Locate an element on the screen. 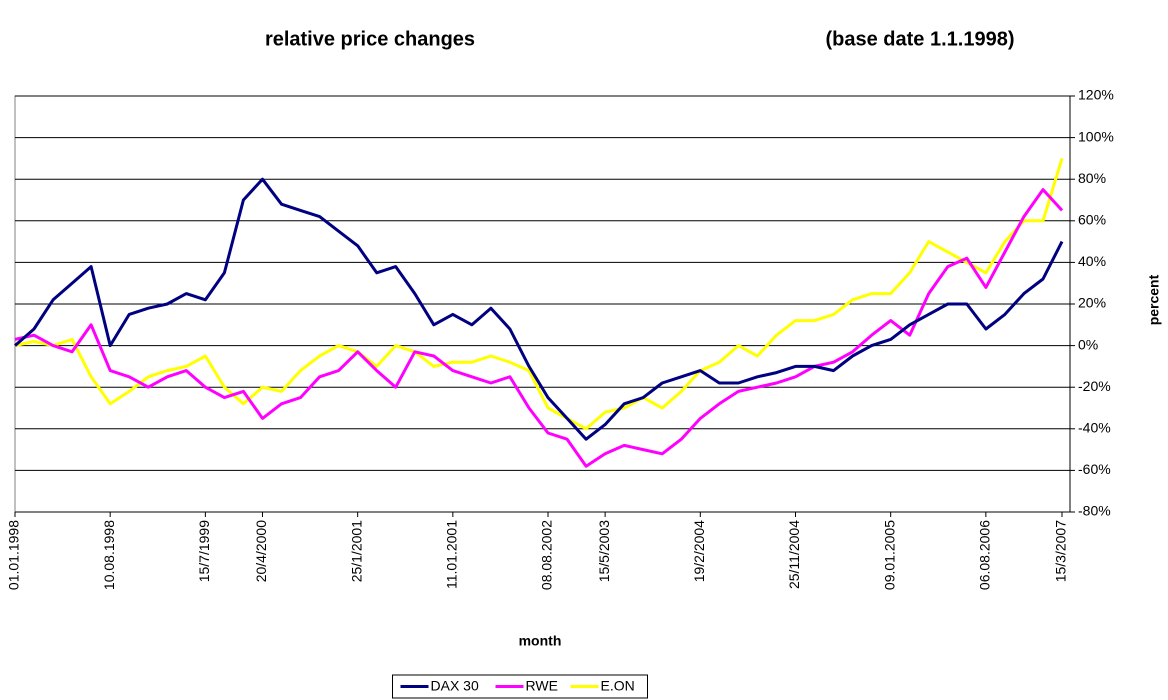 The width and height of the screenshot is (1168, 700). x-tick-label: 15/5/2003 is located at coordinates (604, 551).